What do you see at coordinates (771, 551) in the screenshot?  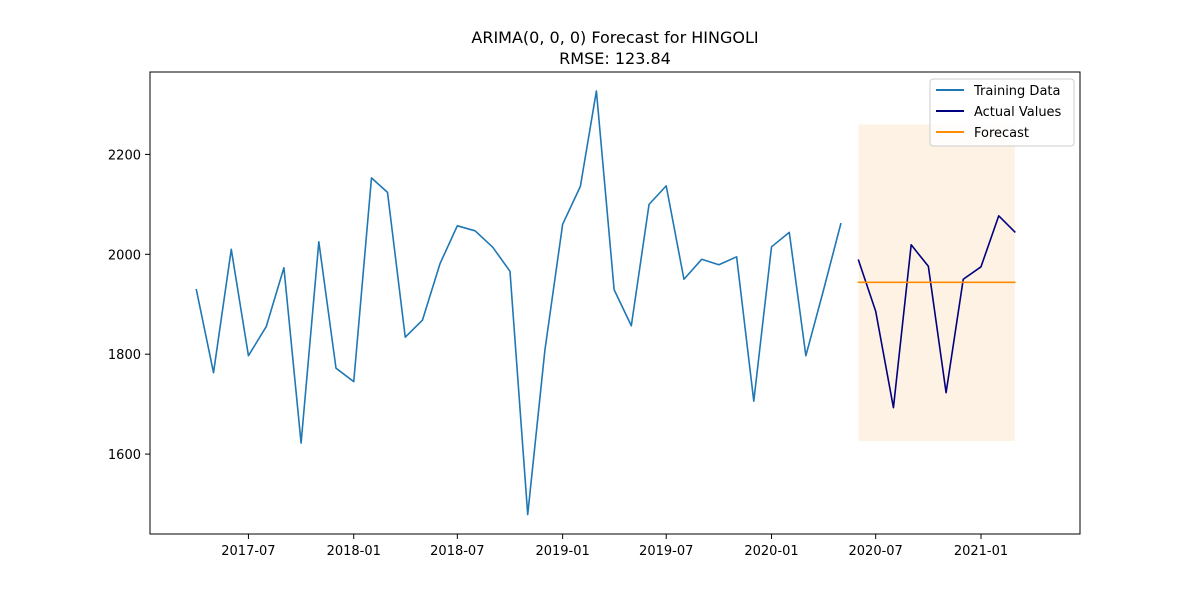 I see `x-tick-label: 2020-01` at bounding box center [771, 551].